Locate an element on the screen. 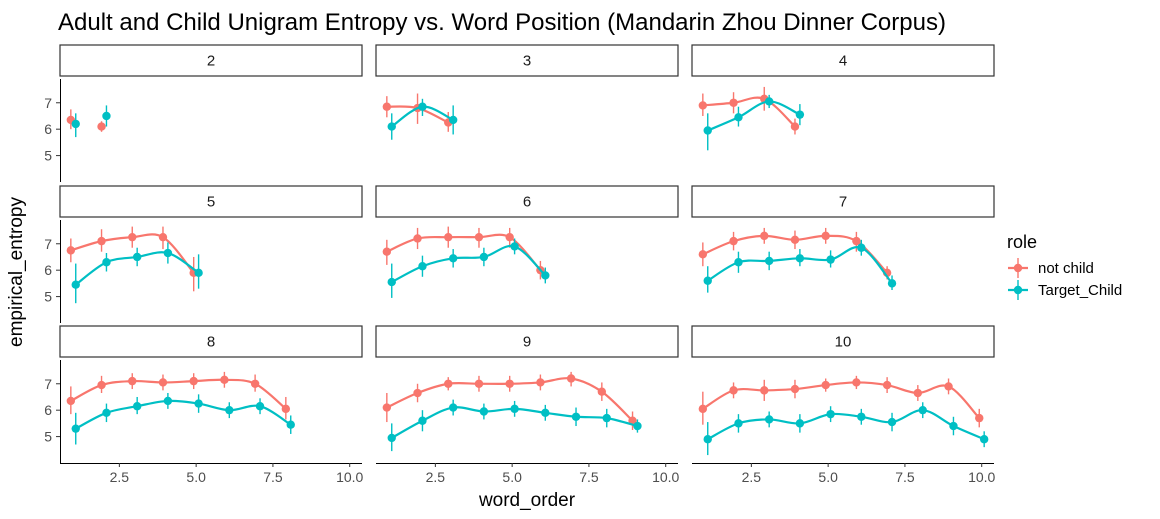 The width and height of the screenshot is (1160, 519). facet-strip-label: 4 is located at coordinates (843, 61).